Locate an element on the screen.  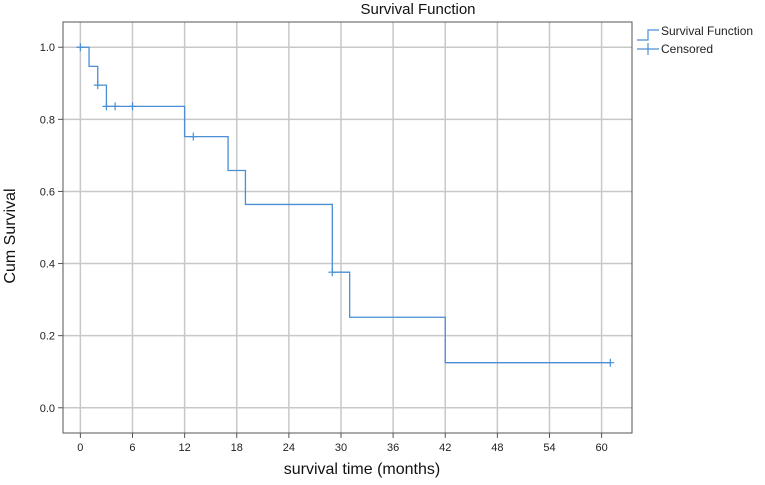
legend: Survival Function Censored is located at coordinates (695, 40).